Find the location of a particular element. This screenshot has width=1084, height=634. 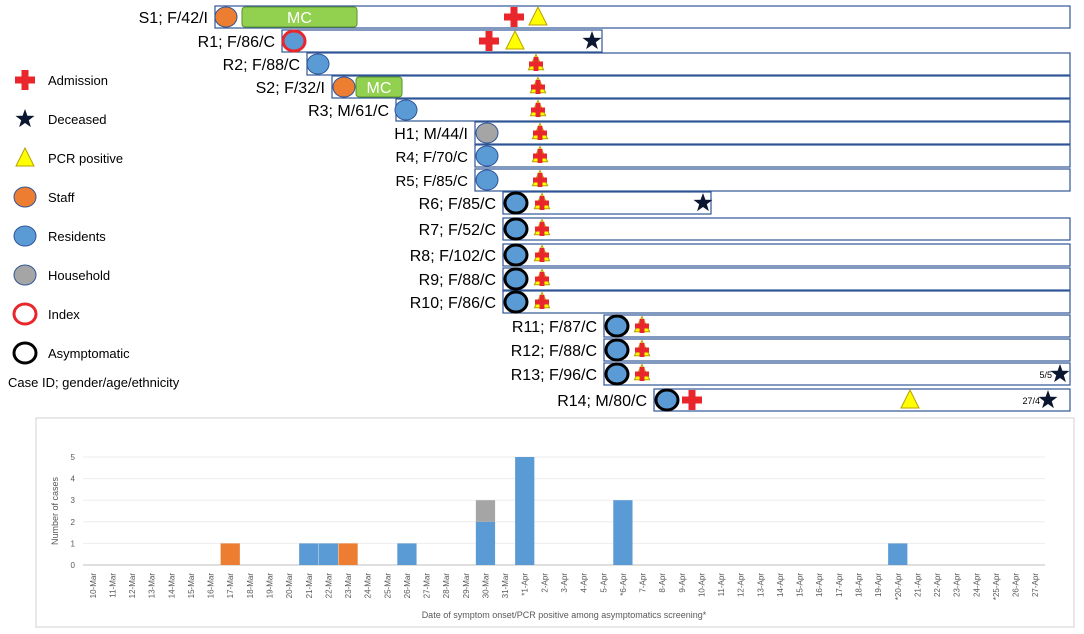

legend-label-asymptomatic: Asymptomatic is located at coordinates (89, 353).